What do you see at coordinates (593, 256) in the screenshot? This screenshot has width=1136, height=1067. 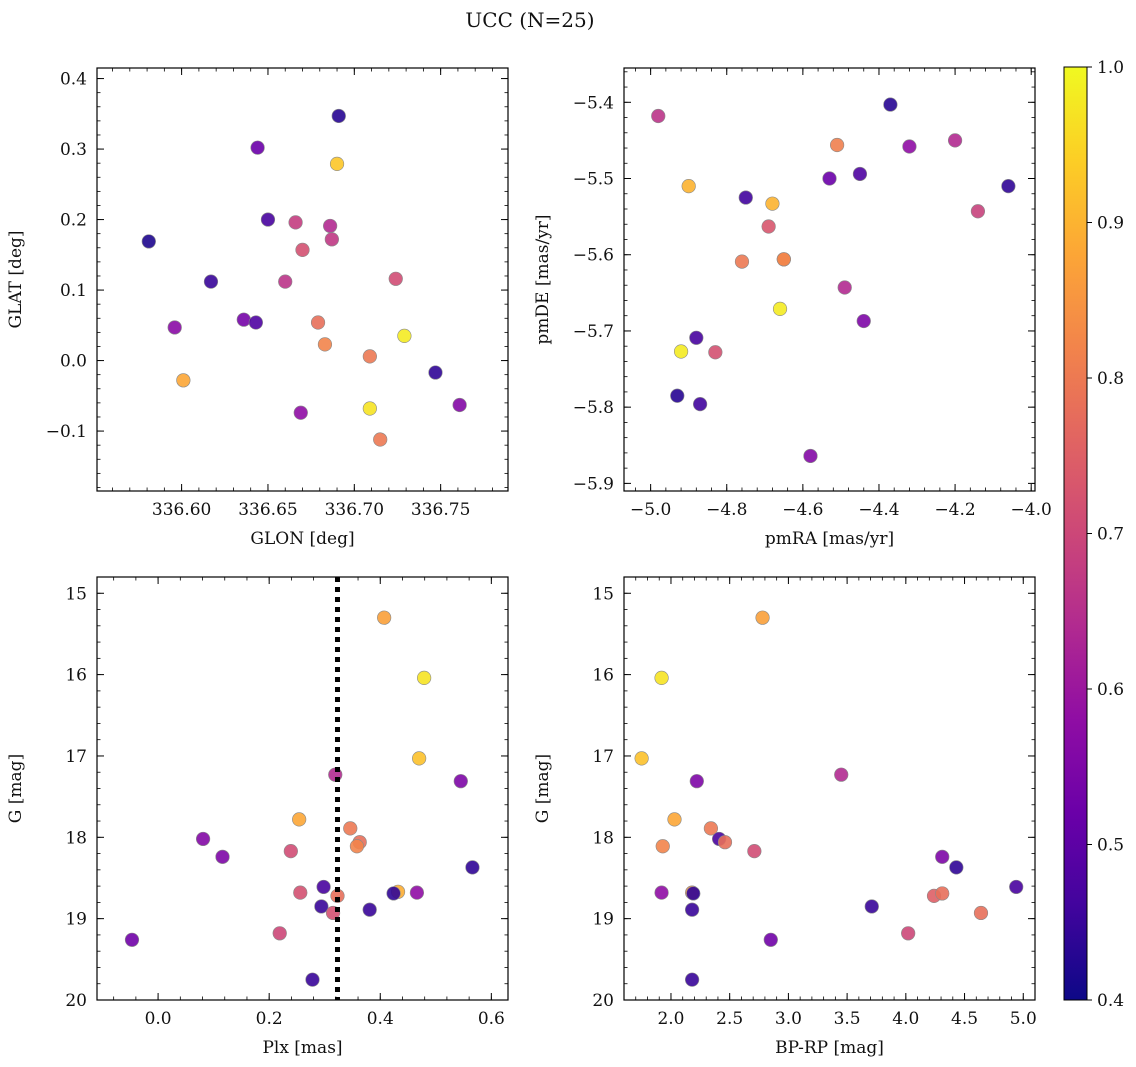 I see `y-tick-label: −5.6` at bounding box center [593, 256].